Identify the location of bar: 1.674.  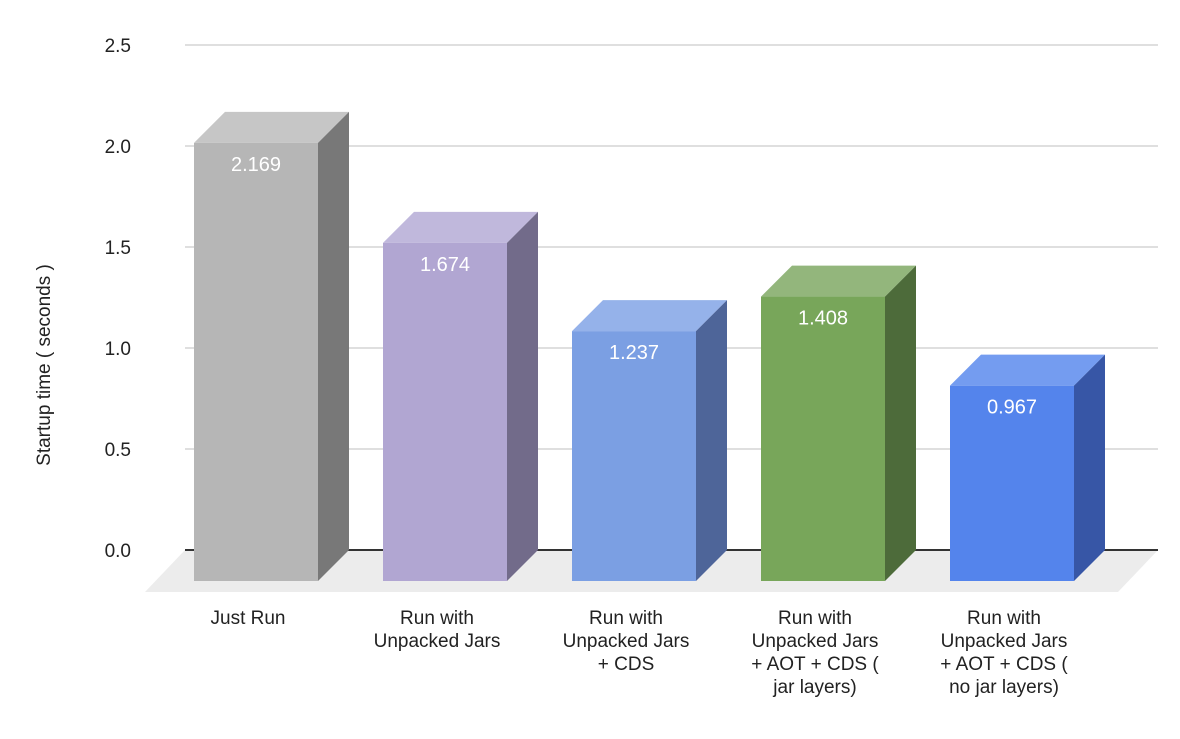
(460, 396).